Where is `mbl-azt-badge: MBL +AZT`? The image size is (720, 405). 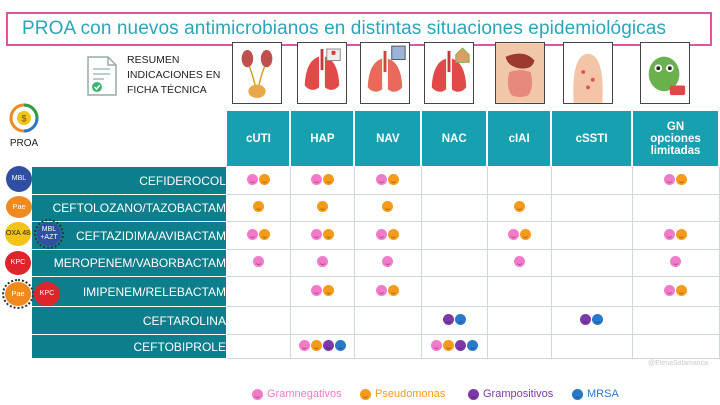 mbl-azt-badge: MBL +AZT is located at coordinates (49, 234).